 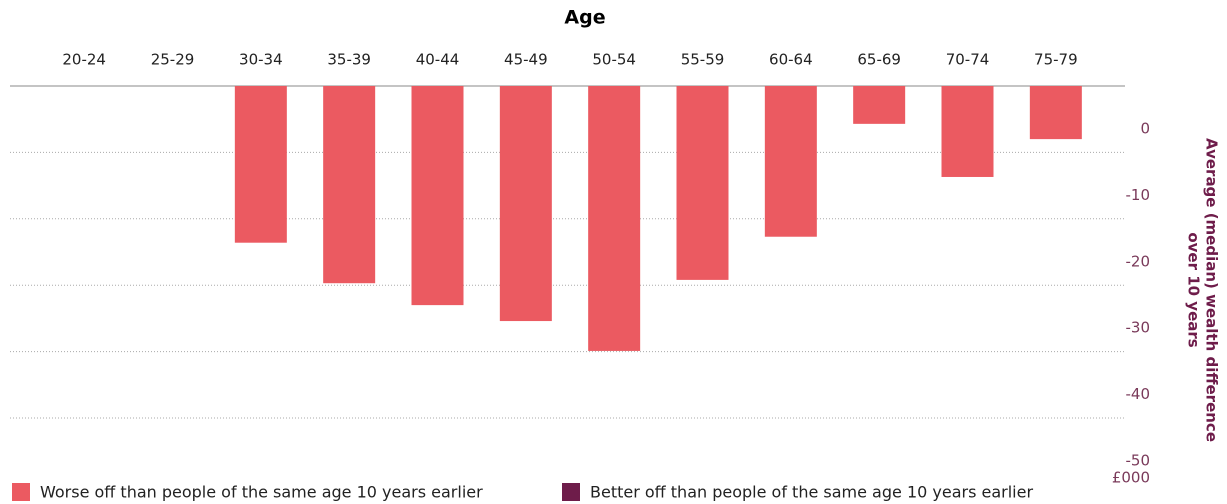 What do you see at coordinates (1138, 328) in the screenshot?
I see `y-tick-label: -30` at bounding box center [1138, 328].